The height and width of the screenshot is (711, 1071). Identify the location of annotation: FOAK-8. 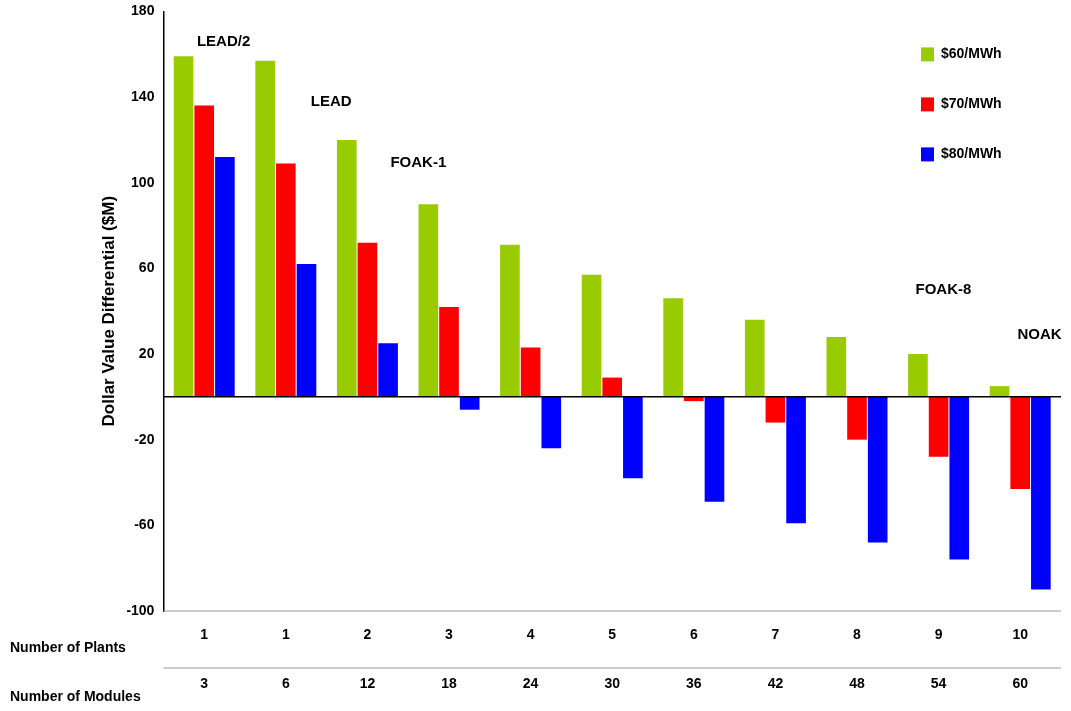
(943, 289).